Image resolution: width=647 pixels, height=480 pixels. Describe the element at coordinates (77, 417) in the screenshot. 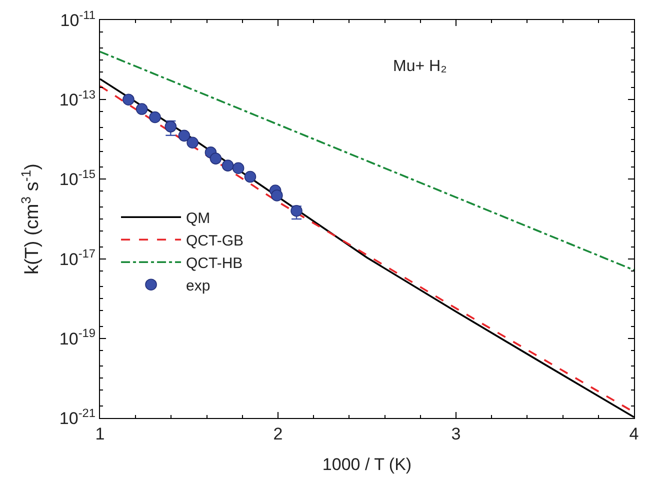

I see `y-tick-label: 10$^{-21}$` at that location.